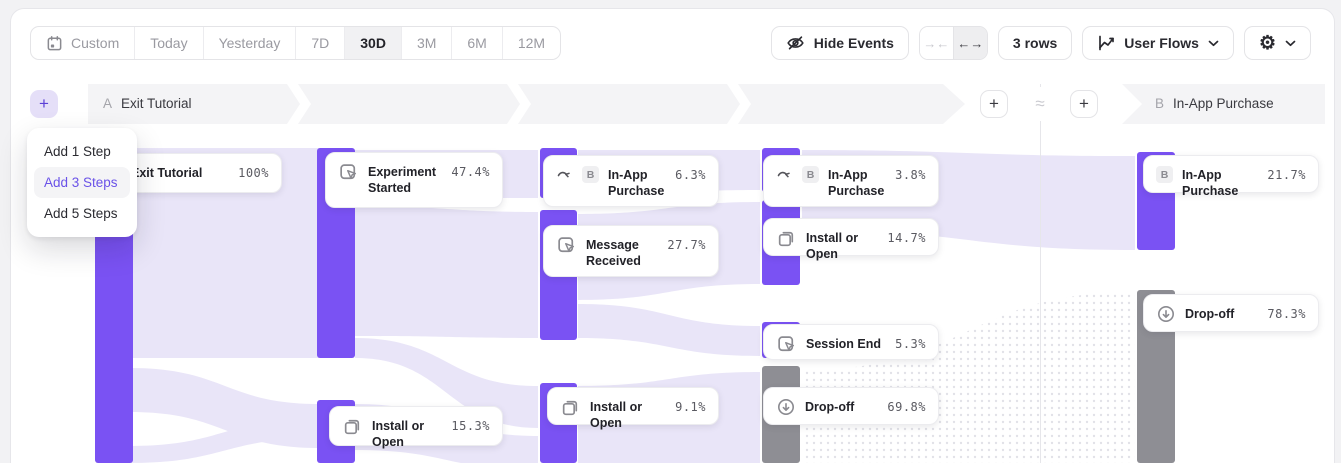 The height and width of the screenshot is (463, 1341). What do you see at coordinates (613, 253) in the screenshot?
I see `node-label: Message Received` at bounding box center [613, 253].